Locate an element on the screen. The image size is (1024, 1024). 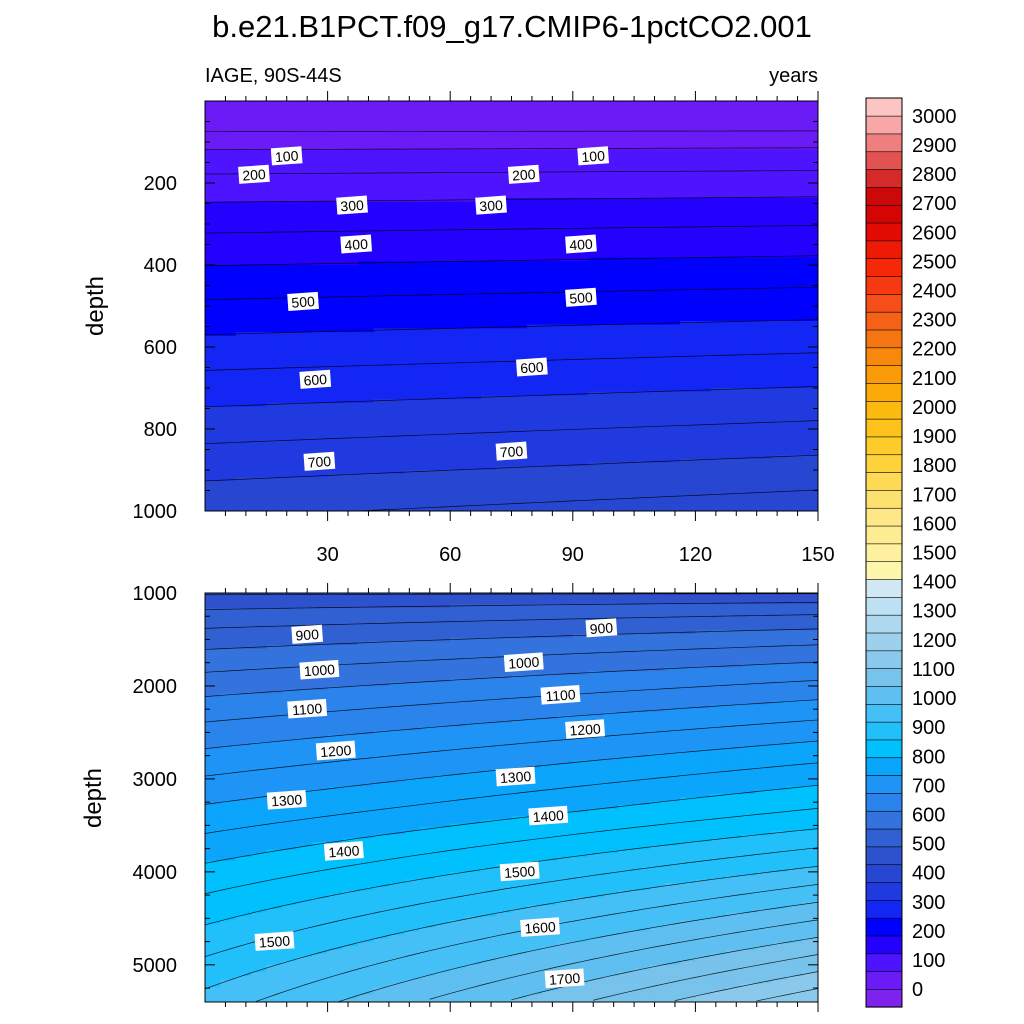
contour-label-text: 500 is located at coordinates (581, 298).